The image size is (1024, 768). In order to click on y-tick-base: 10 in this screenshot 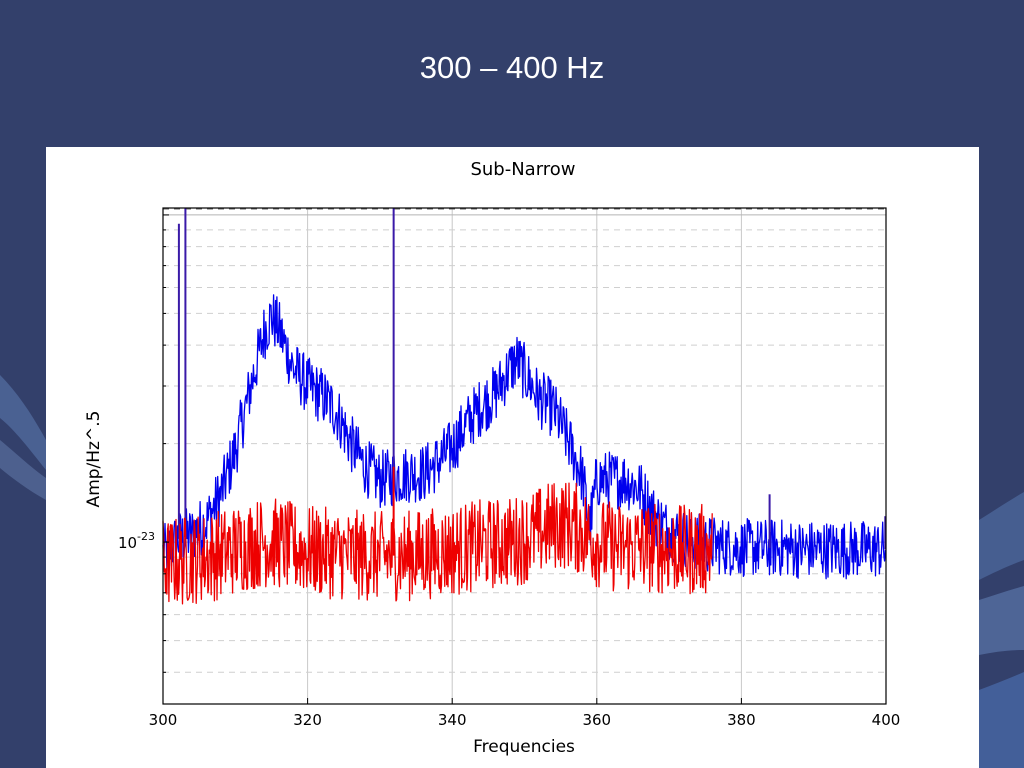, I will do `click(127, 543)`.